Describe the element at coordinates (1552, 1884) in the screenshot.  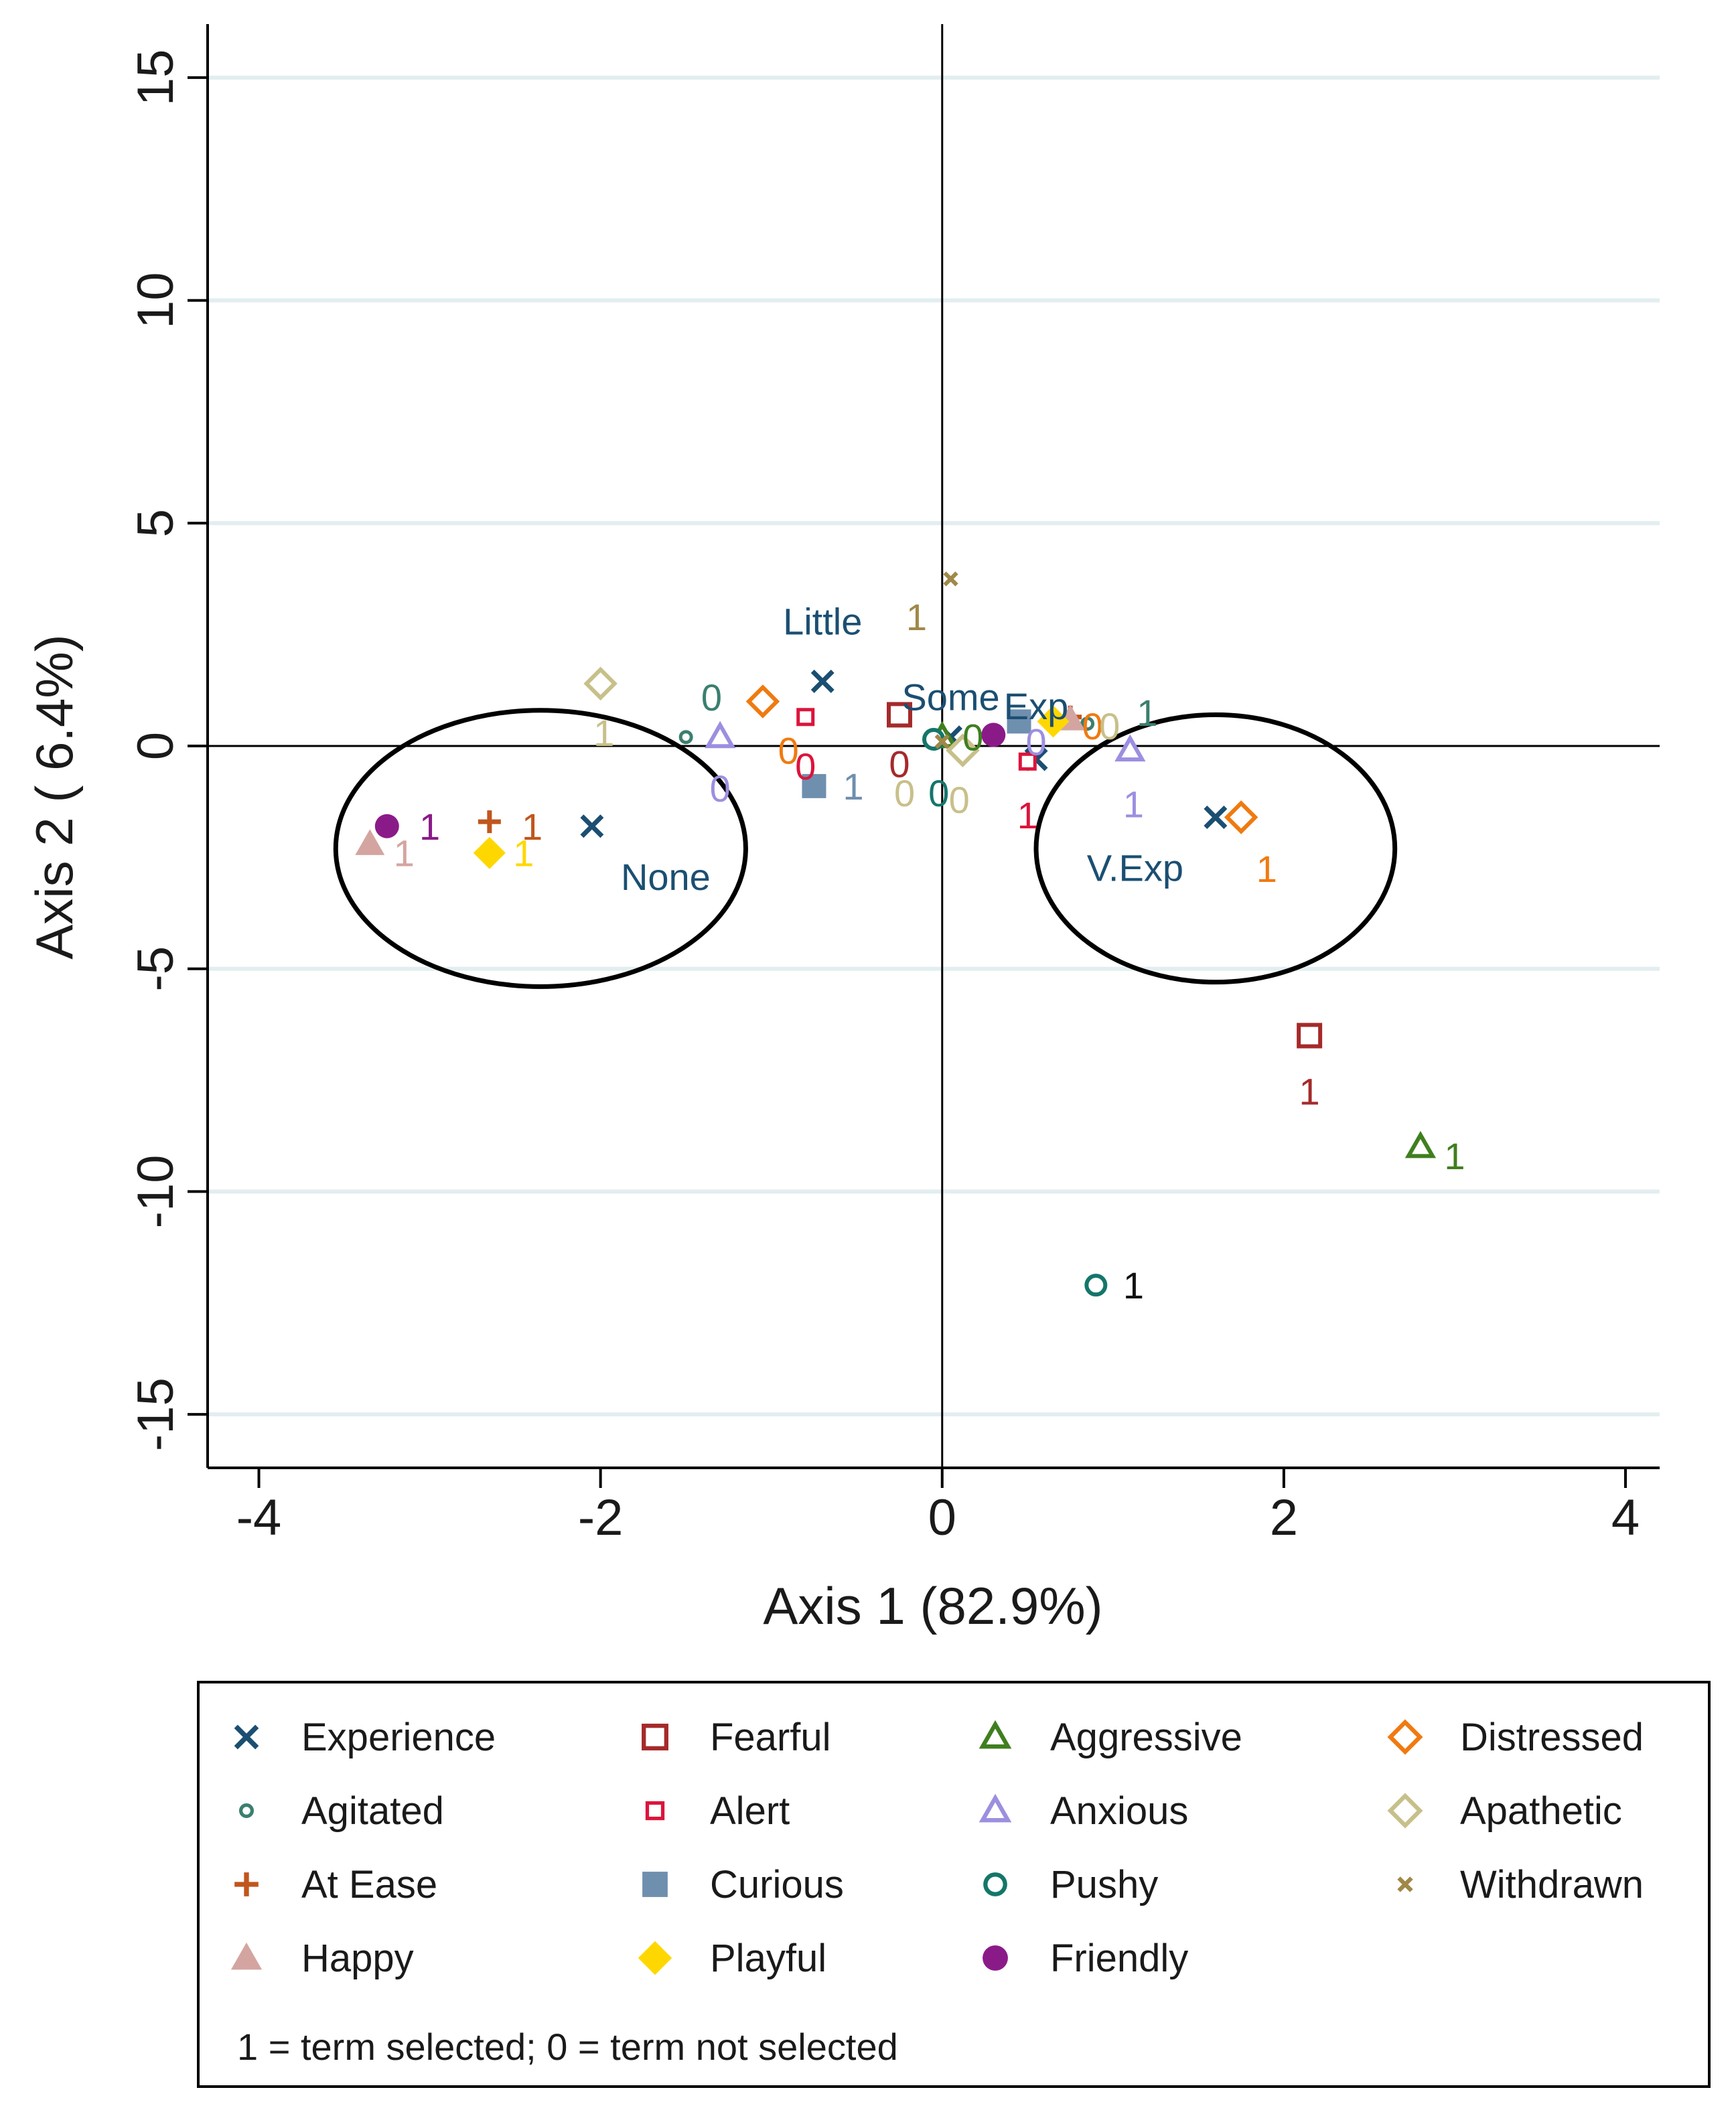
I see `legend-label: Withdrawn` at that location.